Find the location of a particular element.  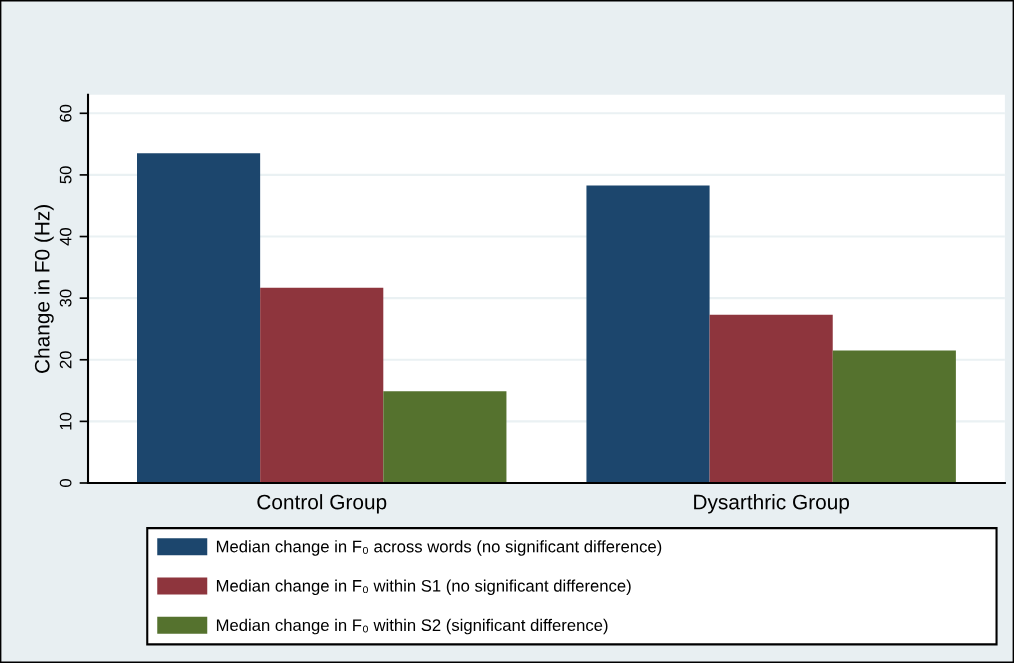

y-tick-label: 40 is located at coordinates (65, 236).